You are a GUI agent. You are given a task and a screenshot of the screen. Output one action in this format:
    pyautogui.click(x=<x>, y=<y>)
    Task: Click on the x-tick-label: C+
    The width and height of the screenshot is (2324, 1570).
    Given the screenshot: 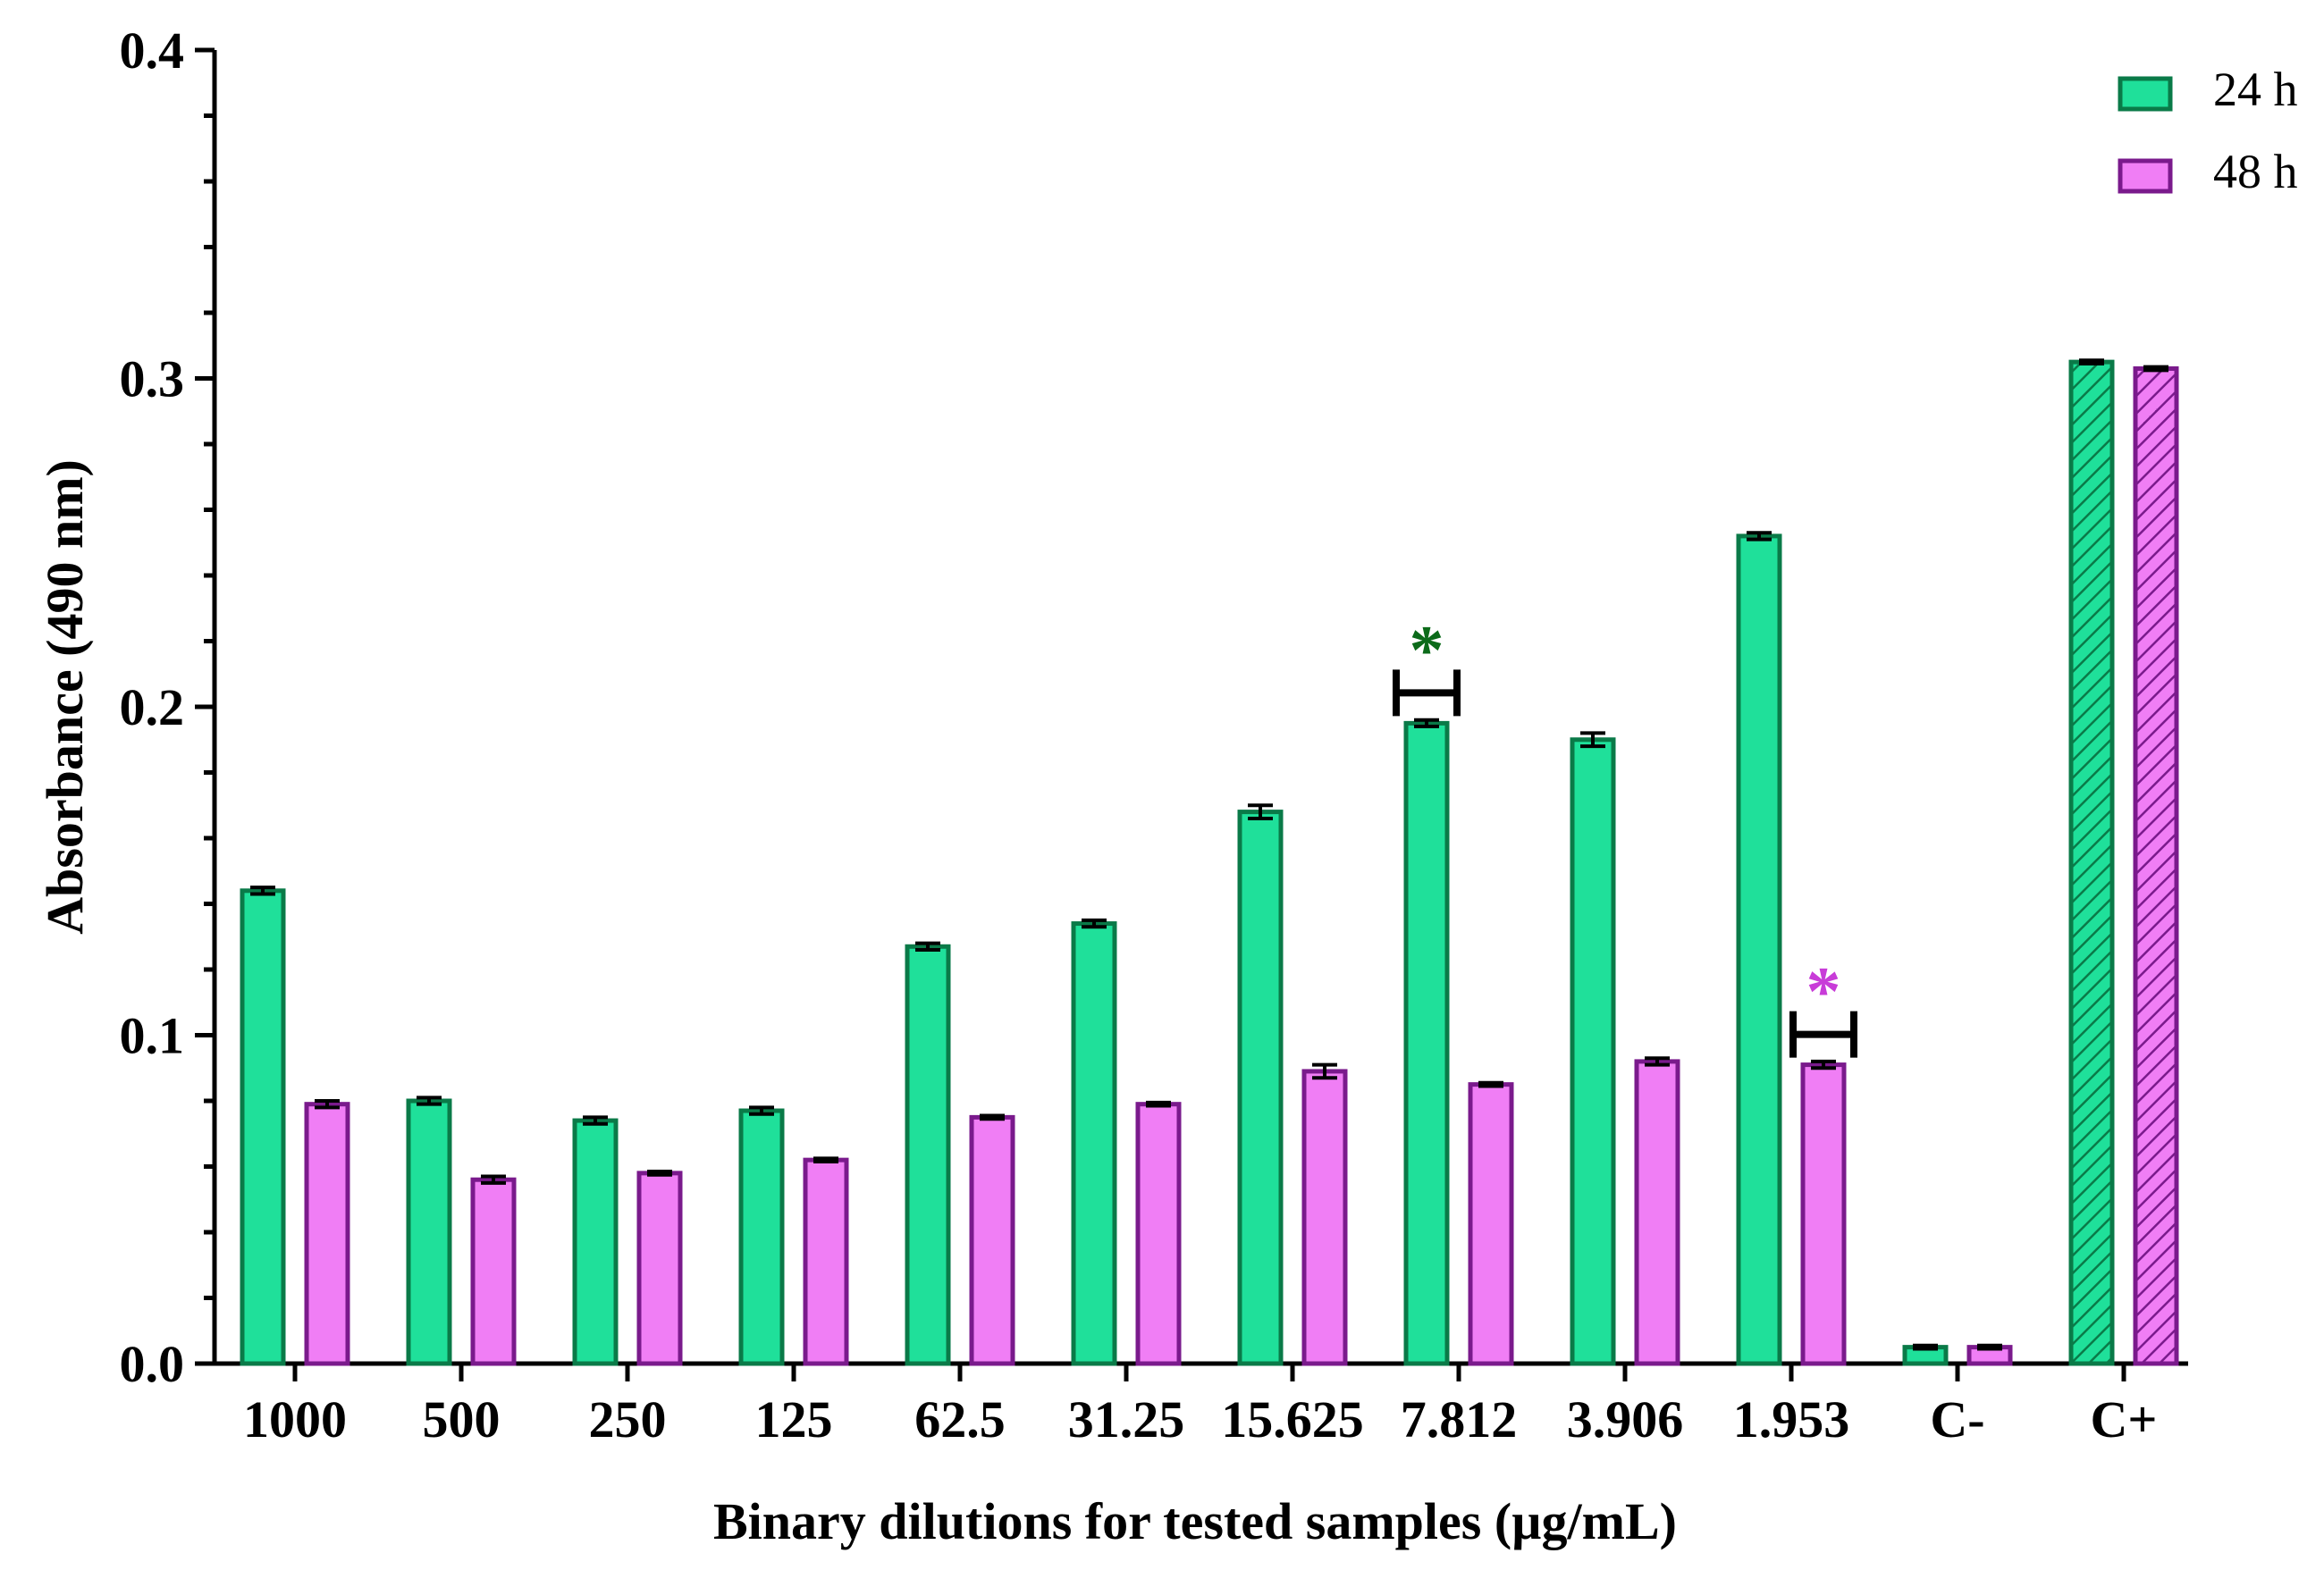 What is the action you would take?
    pyautogui.click(x=2125, y=1419)
    